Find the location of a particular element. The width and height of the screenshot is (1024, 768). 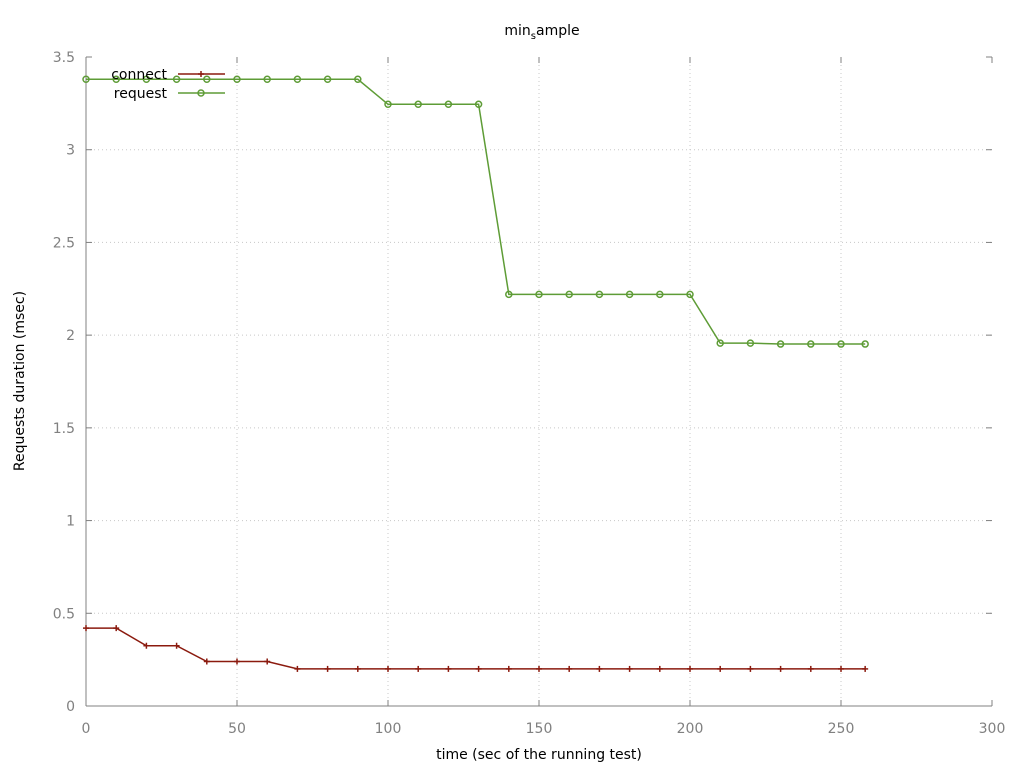

connect-line is located at coordinates (476, 648).